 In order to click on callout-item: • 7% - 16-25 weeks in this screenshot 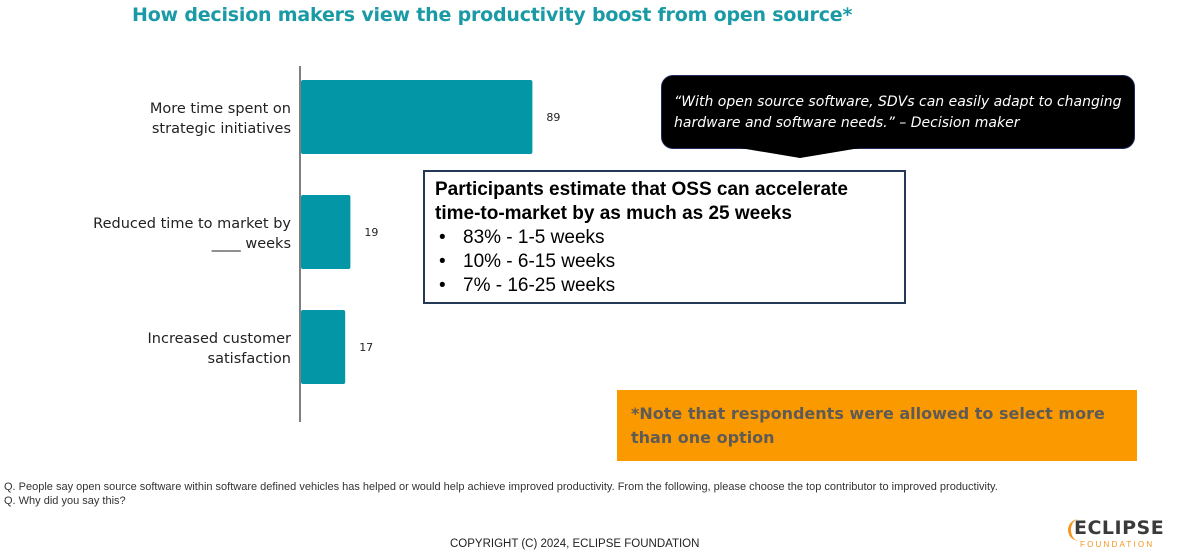, I will do `click(664, 286)`.